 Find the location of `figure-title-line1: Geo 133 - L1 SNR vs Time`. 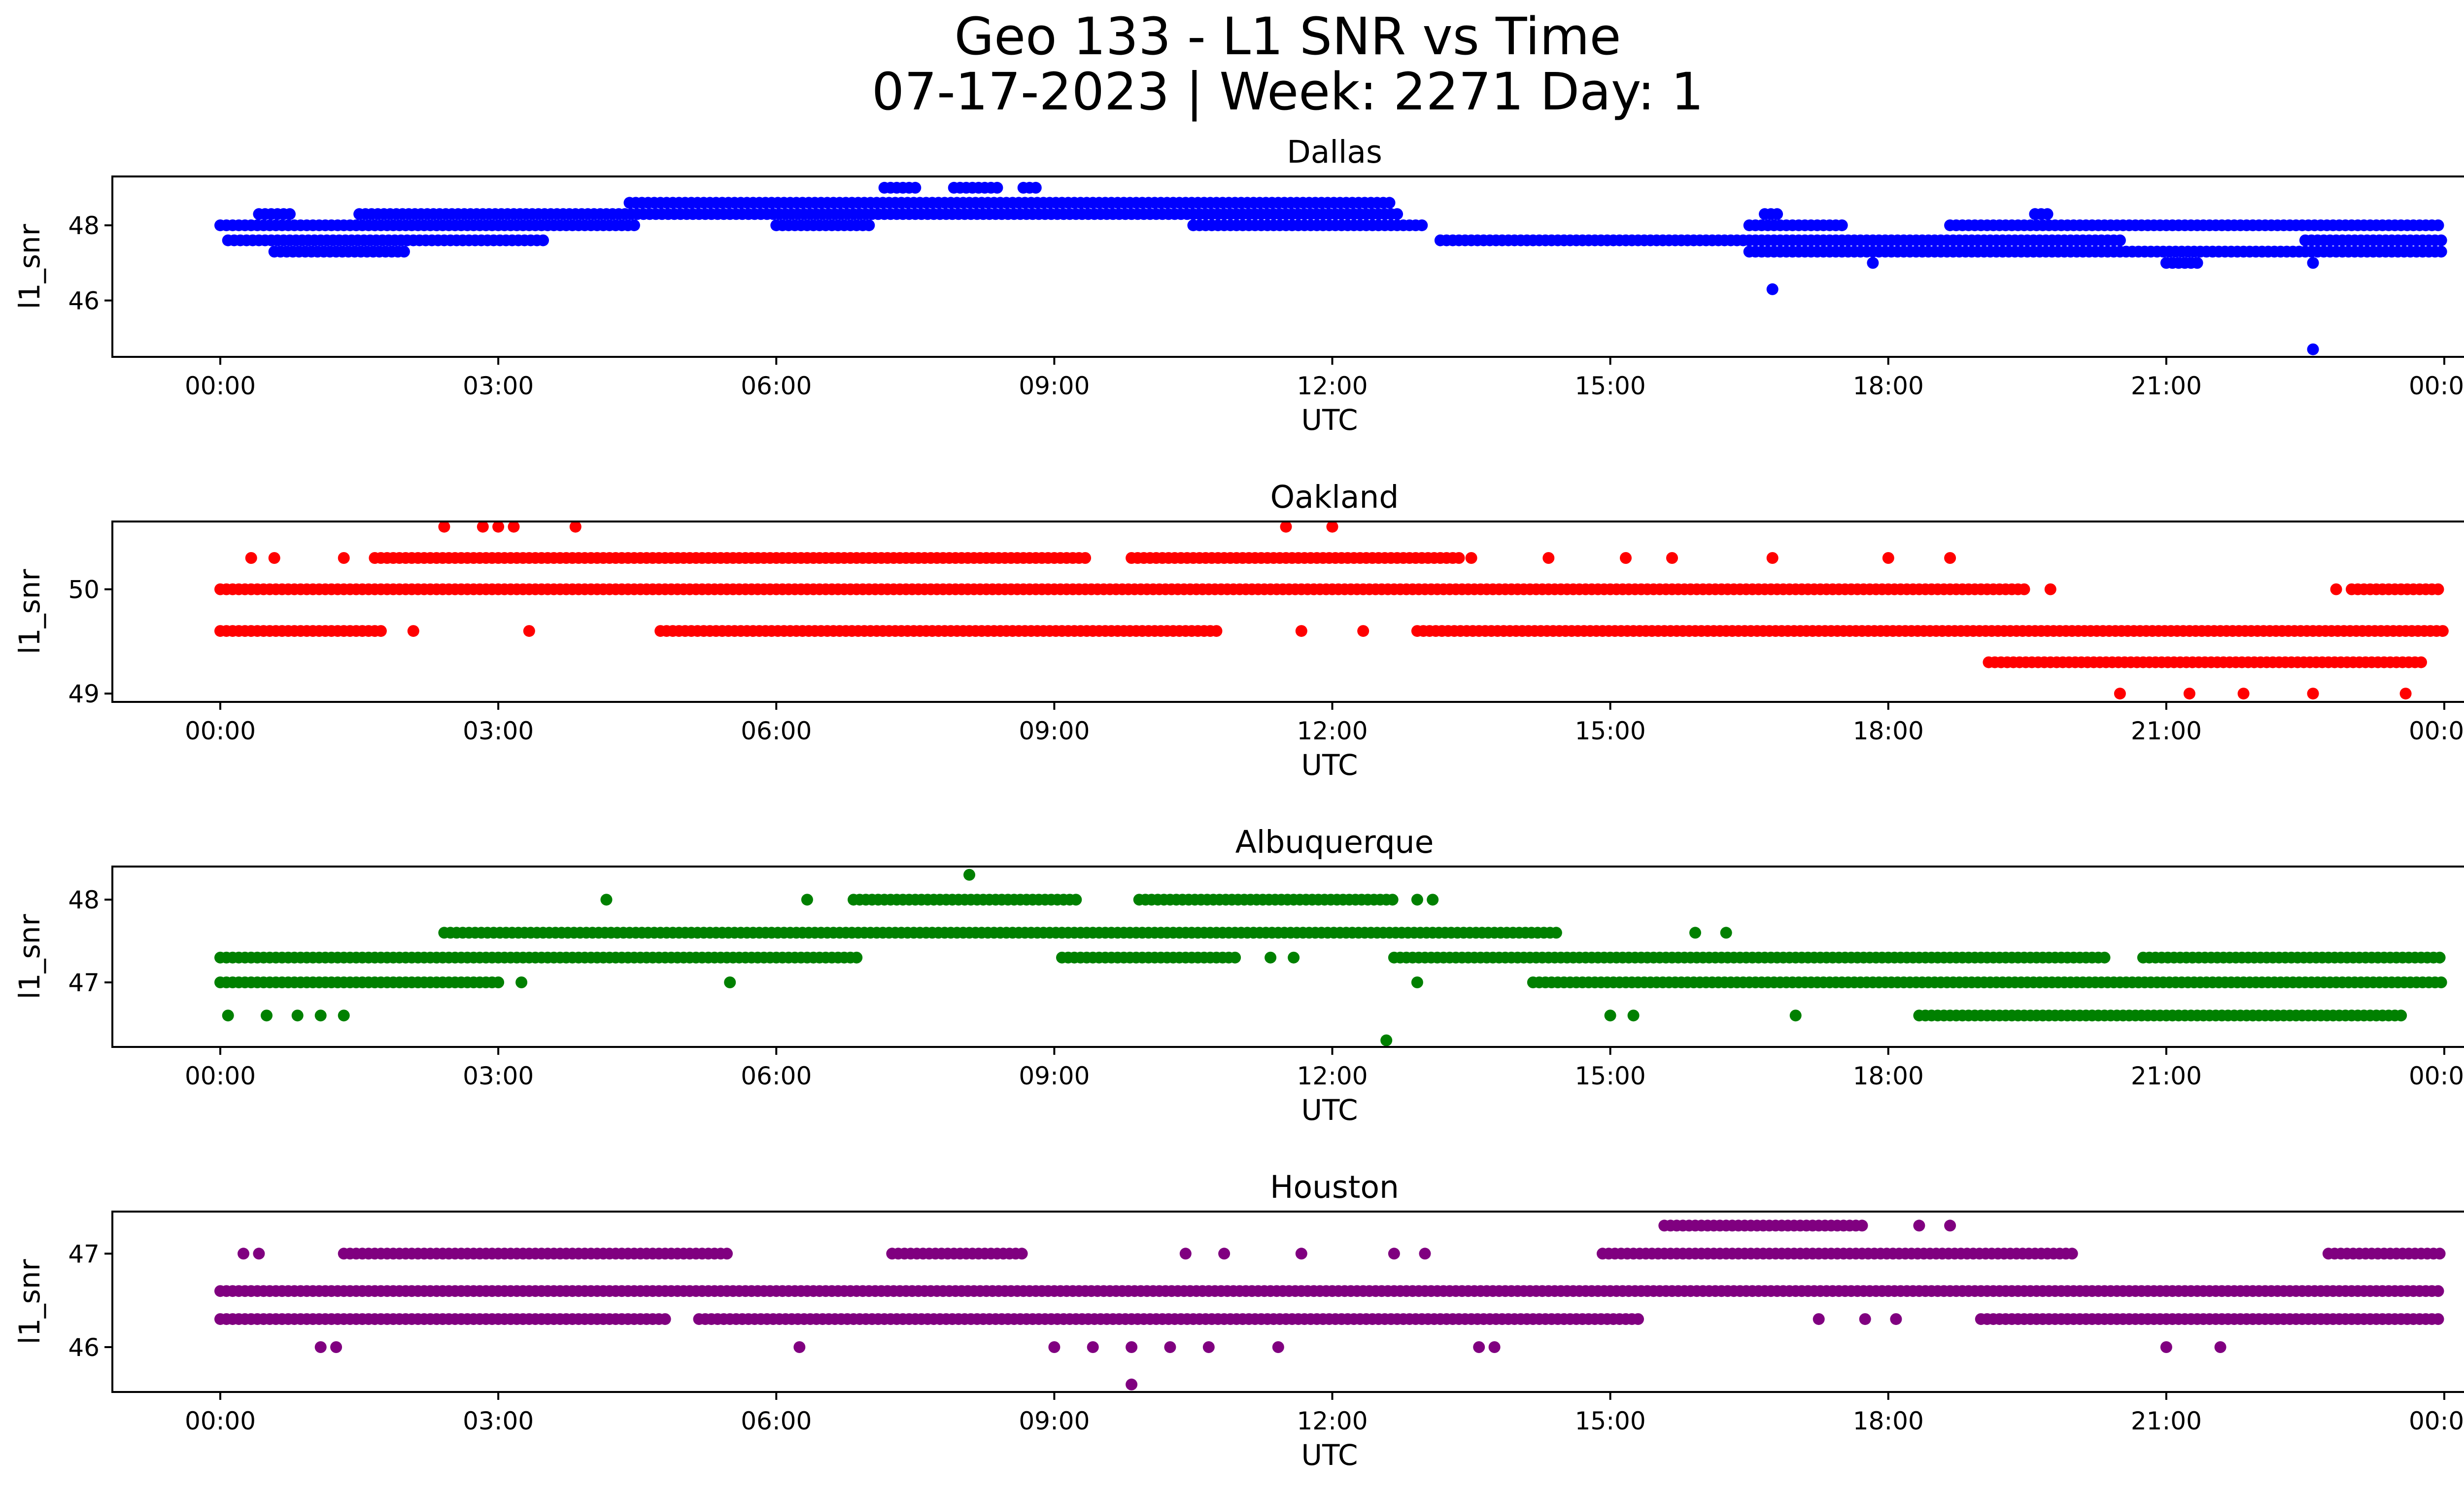

figure-title-line1: Geo 133 - L1 SNR vs Time is located at coordinates (1287, 36).